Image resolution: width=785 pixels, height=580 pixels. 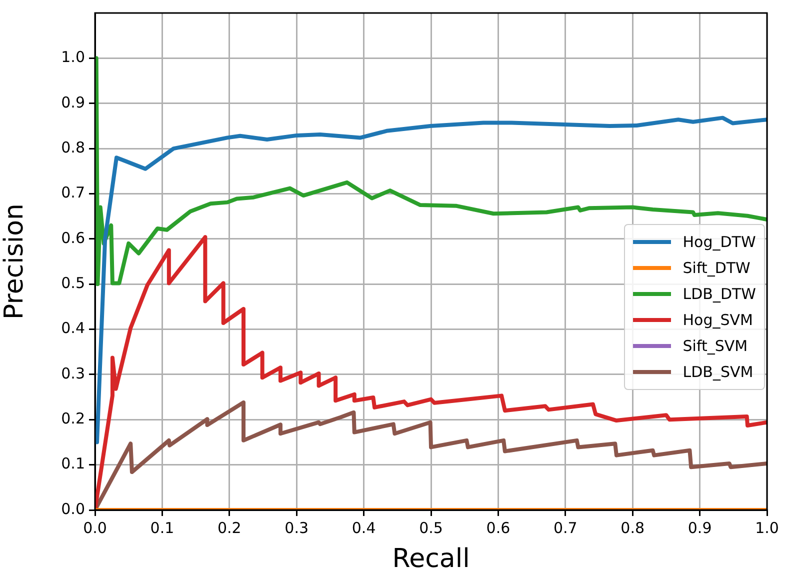 What do you see at coordinates (717, 320) in the screenshot?
I see `legend-label: Hog_SVM` at bounding box center [717, 320].